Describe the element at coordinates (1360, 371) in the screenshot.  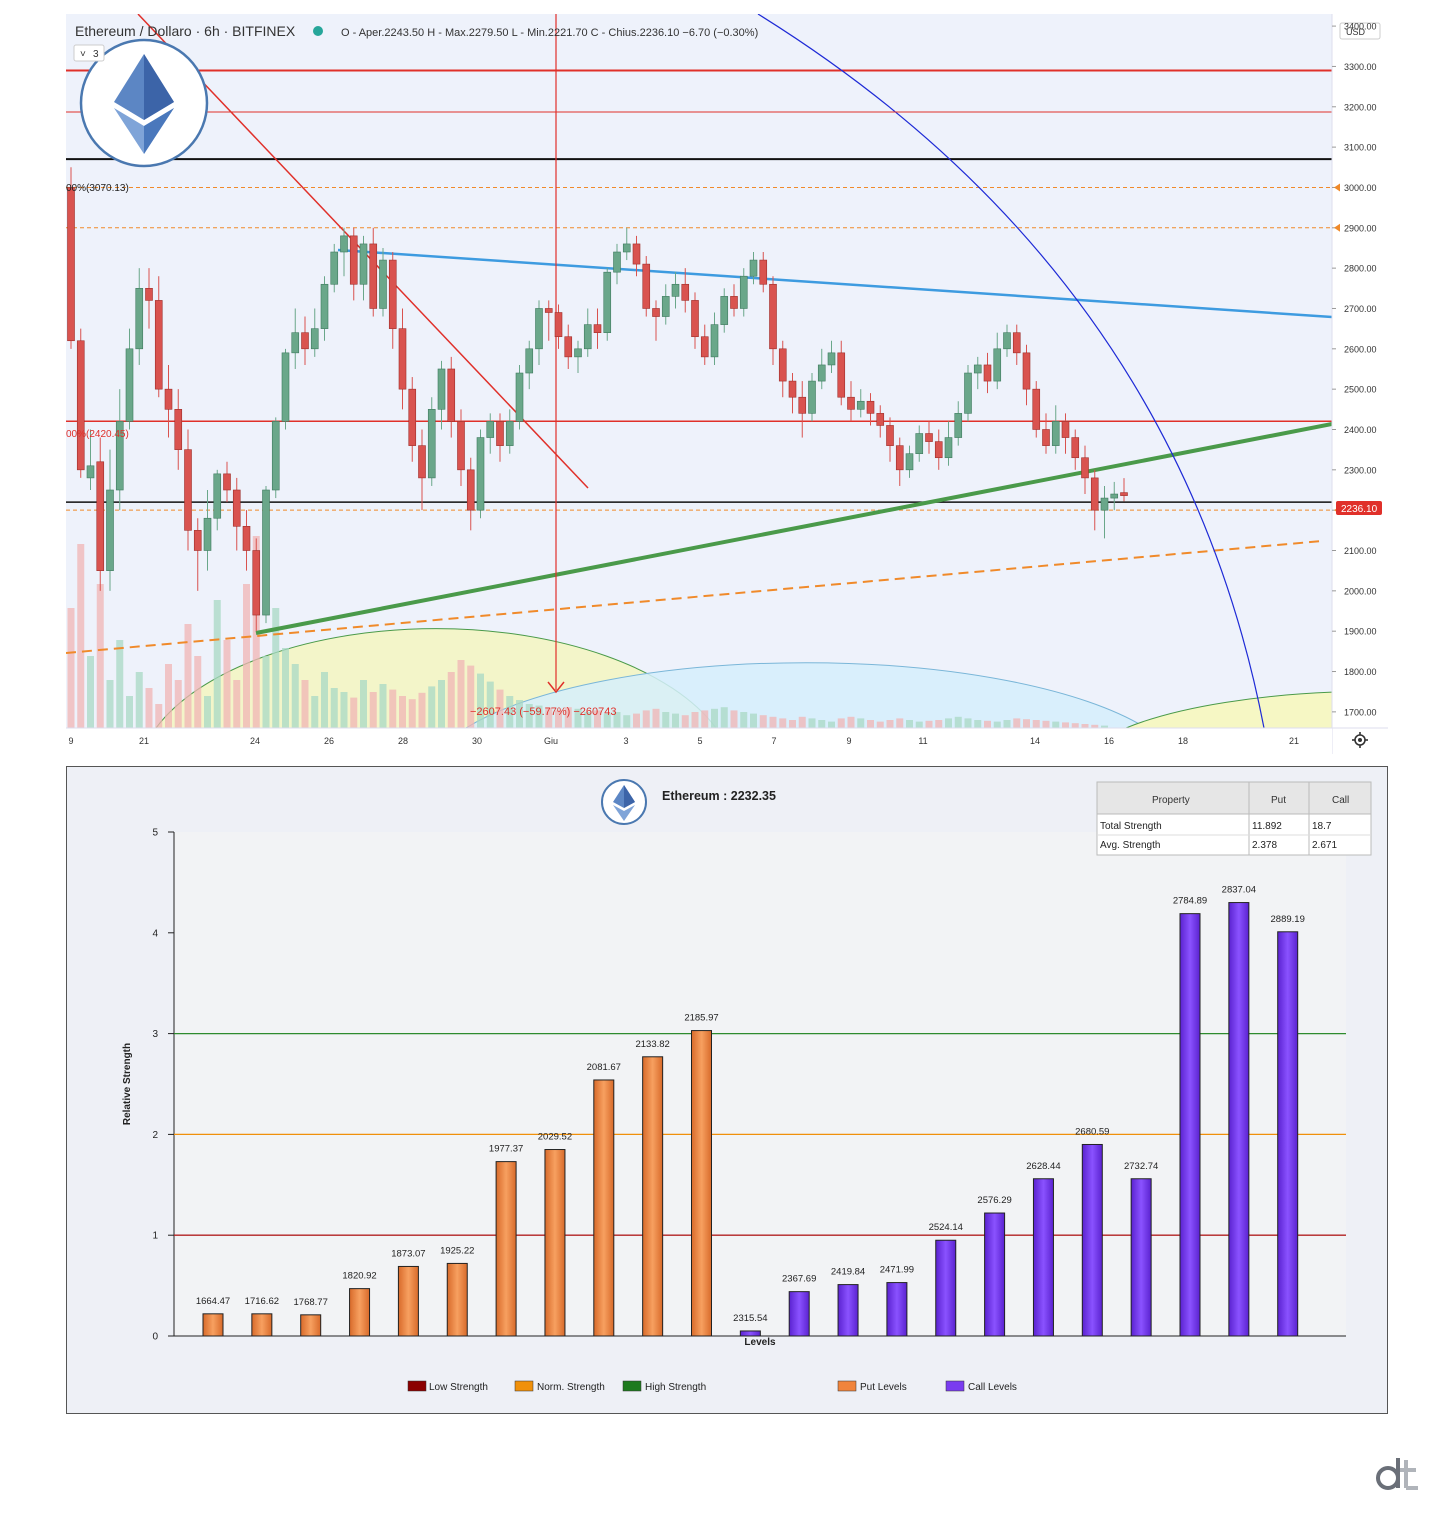
I see `price-axis` at that location.